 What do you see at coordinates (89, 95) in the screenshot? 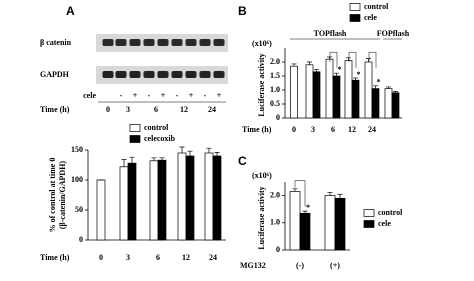
I see `treatment-label: cele` at bounding box center [89, 95].